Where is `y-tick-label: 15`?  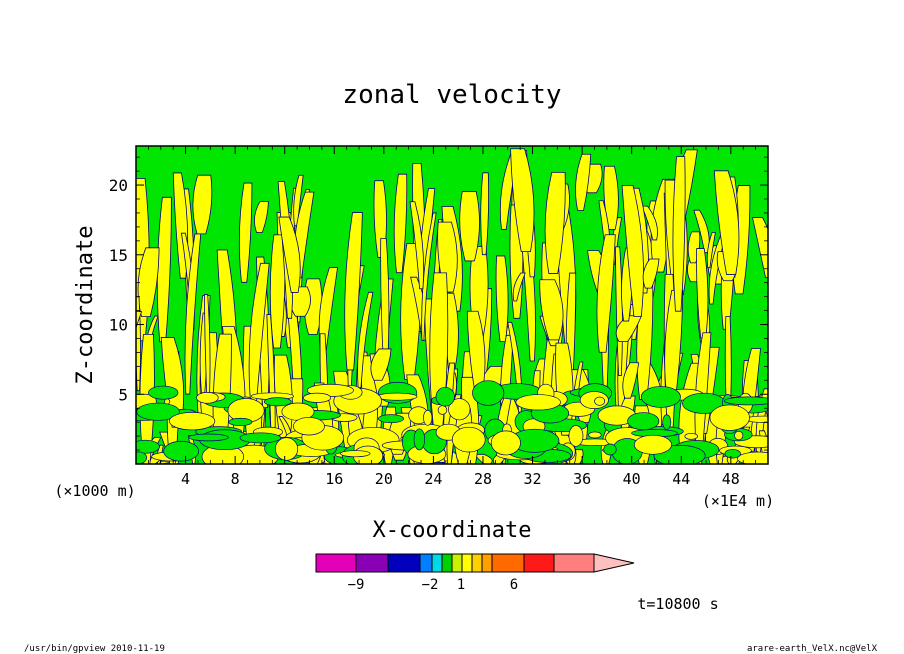 y-tick-label: 15 is located at coordinates (118, 255).